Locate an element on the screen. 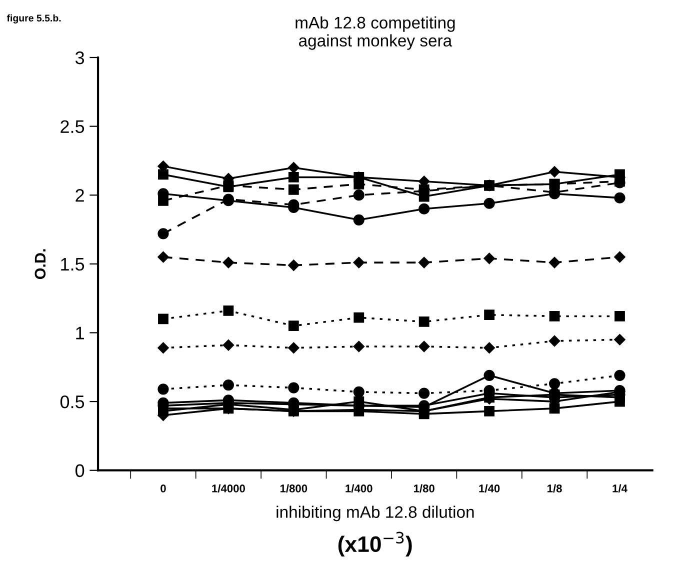  y-tick-label: 0 is located at coordinates (79, 471).